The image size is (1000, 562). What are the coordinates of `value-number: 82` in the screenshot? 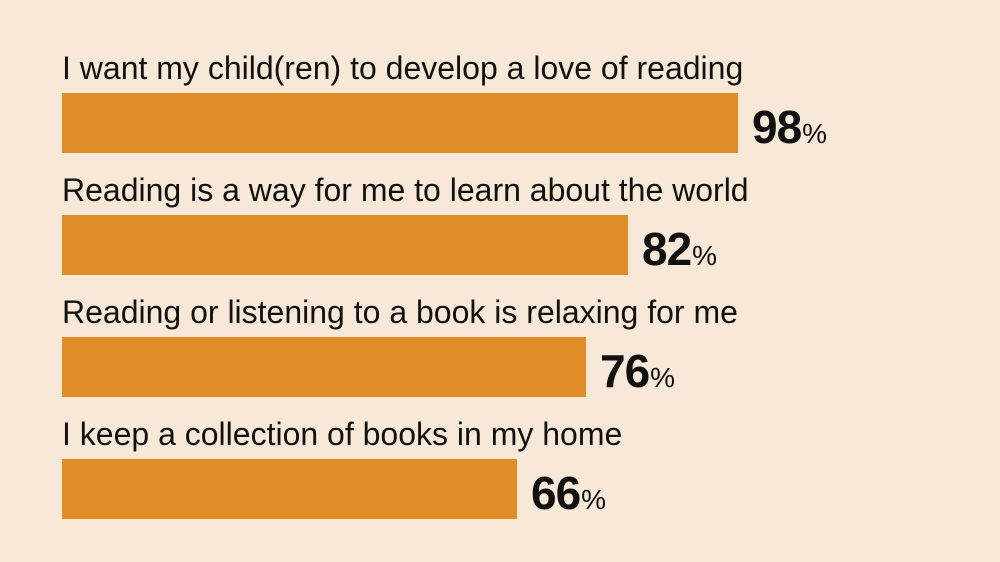 It's located at (667, 249).